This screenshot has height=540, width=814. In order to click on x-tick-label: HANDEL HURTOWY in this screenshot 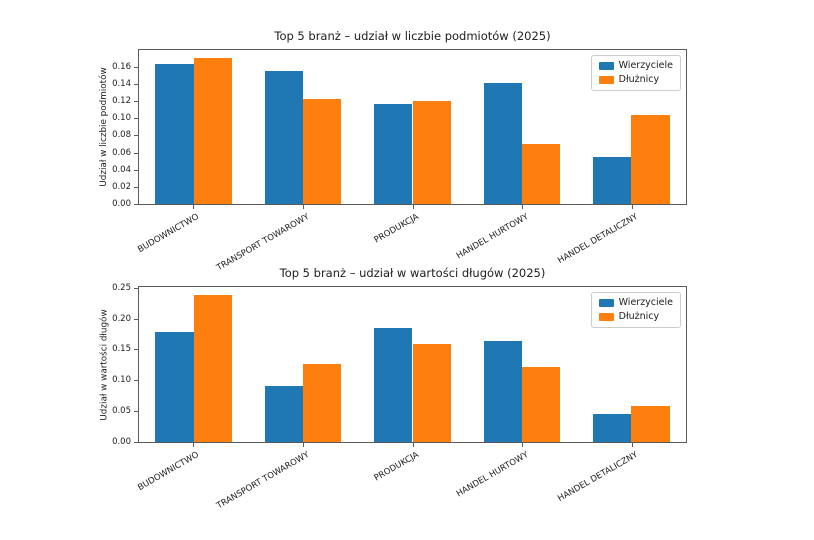, I will do `click(492, 475)`.